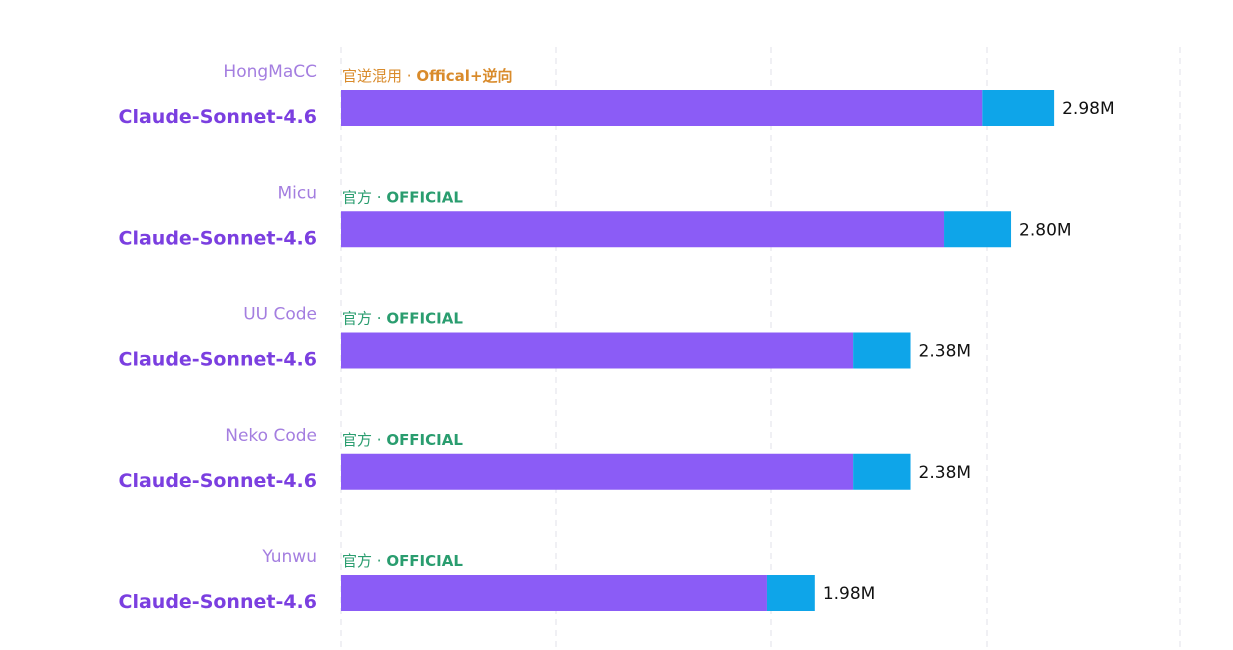 This screenshot has height=650, width=1233. Describe the element at coordinates (271, 436) in the screenshot. I see `provider-label: Neko Code` at that location.